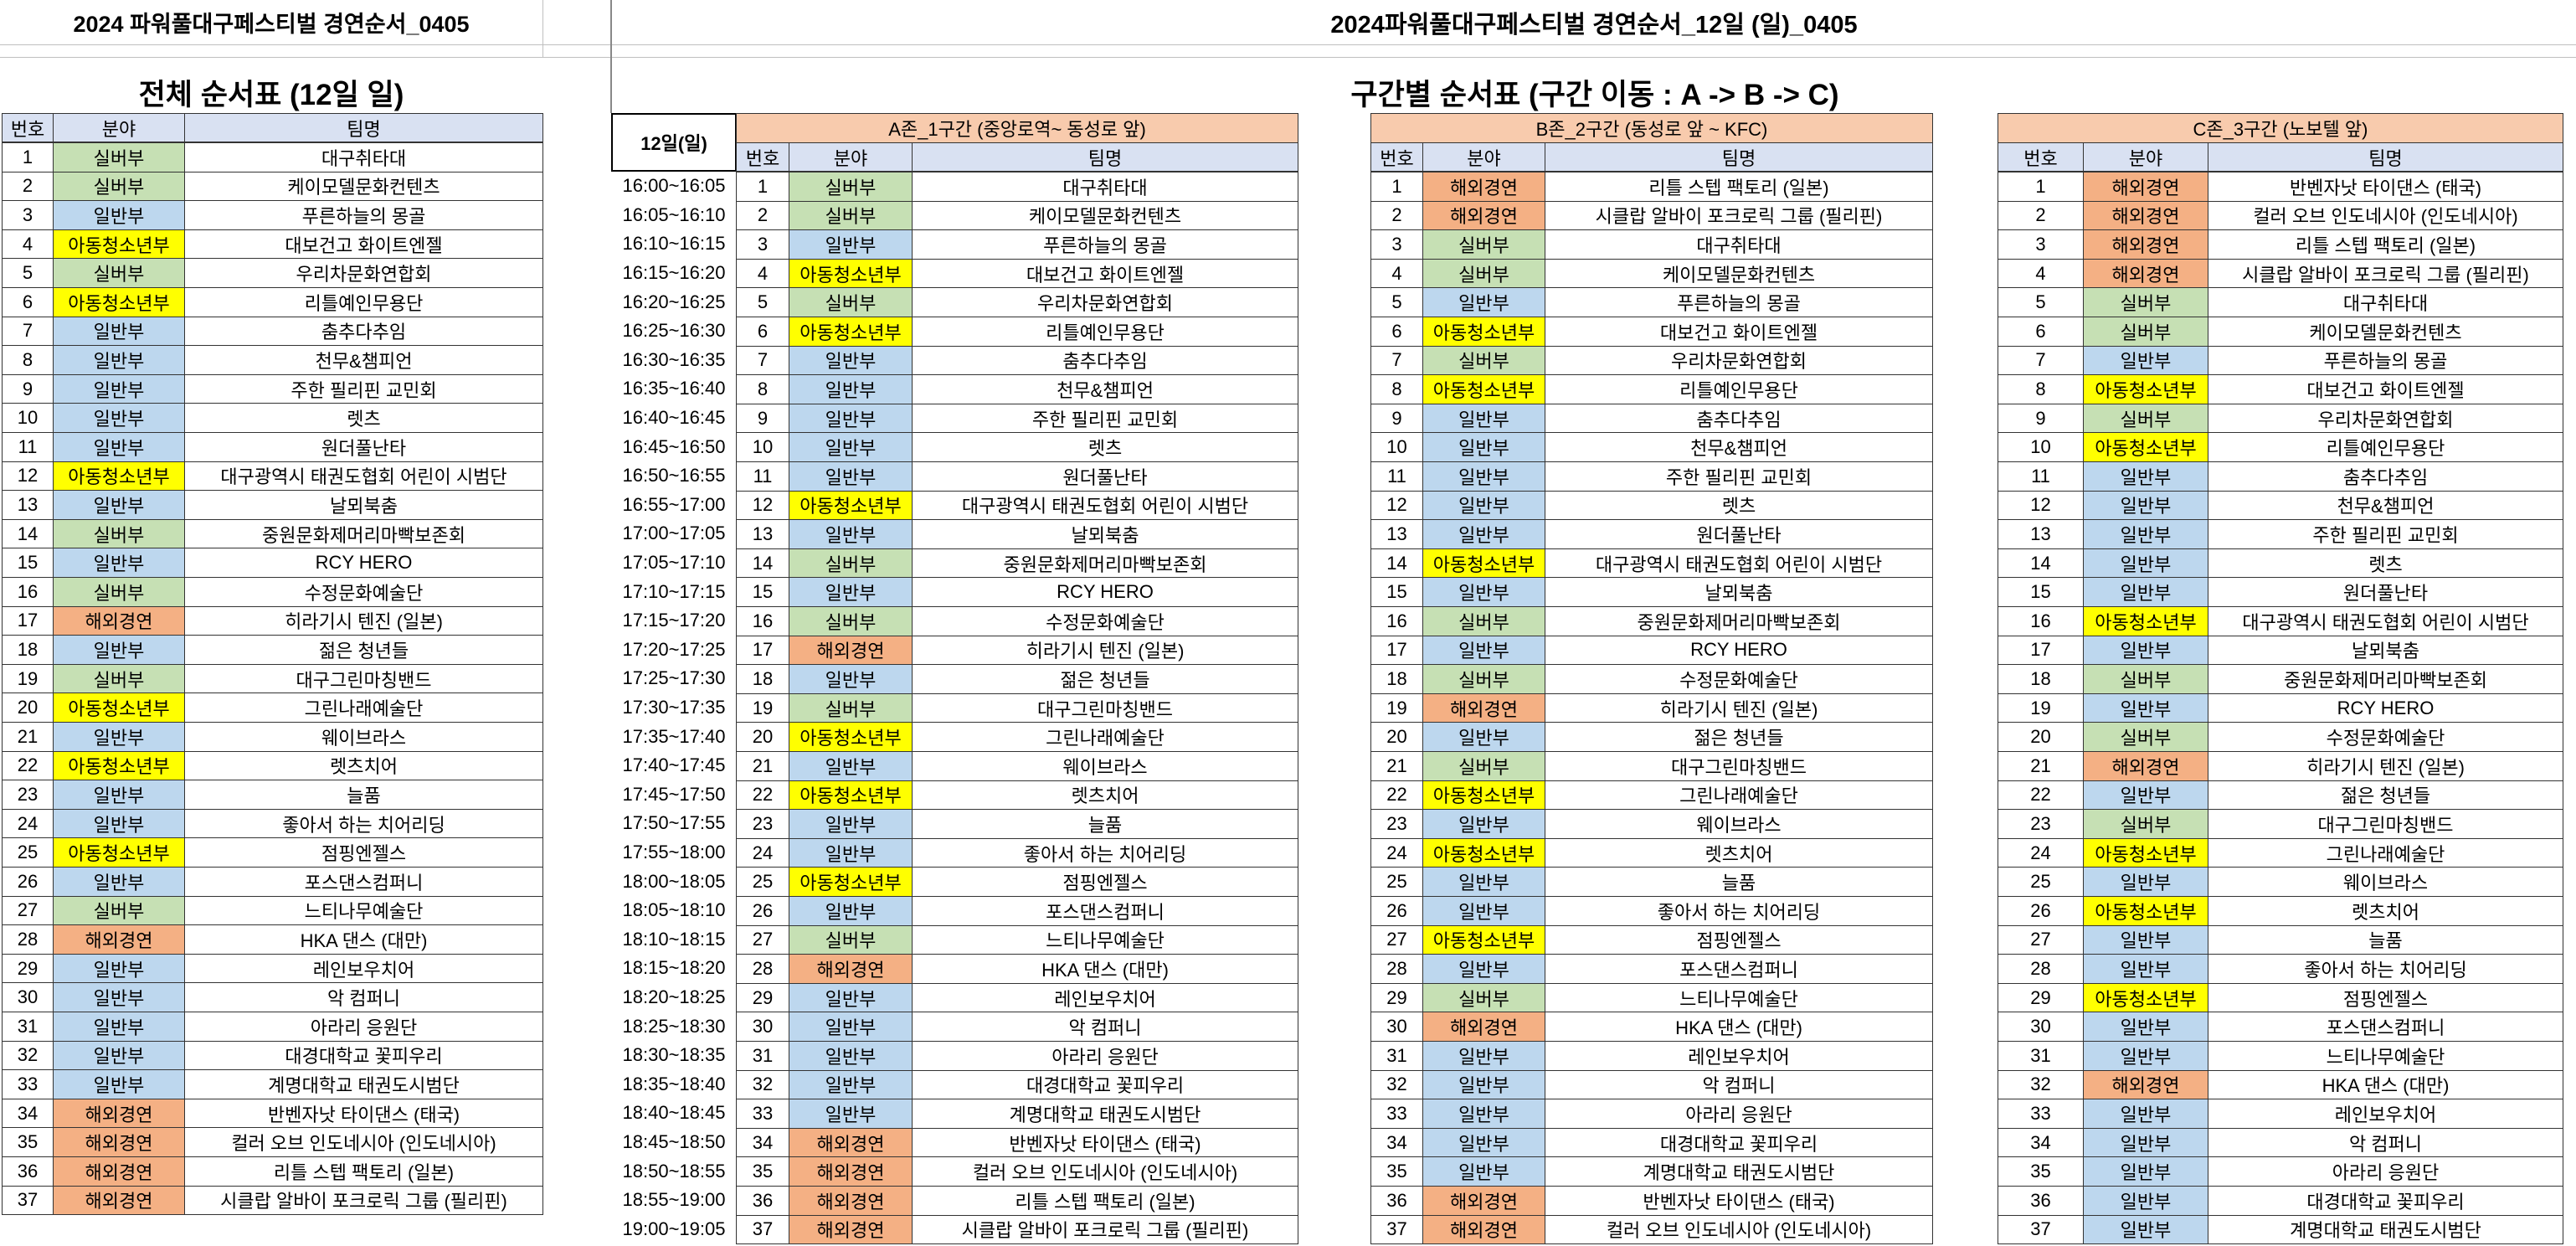 Image resolution: width=2576 pixels, height=1246 pixels. Describe the element at coordinates (2041, 1027) in the screenshot. I see `row-number: 30` at that location.